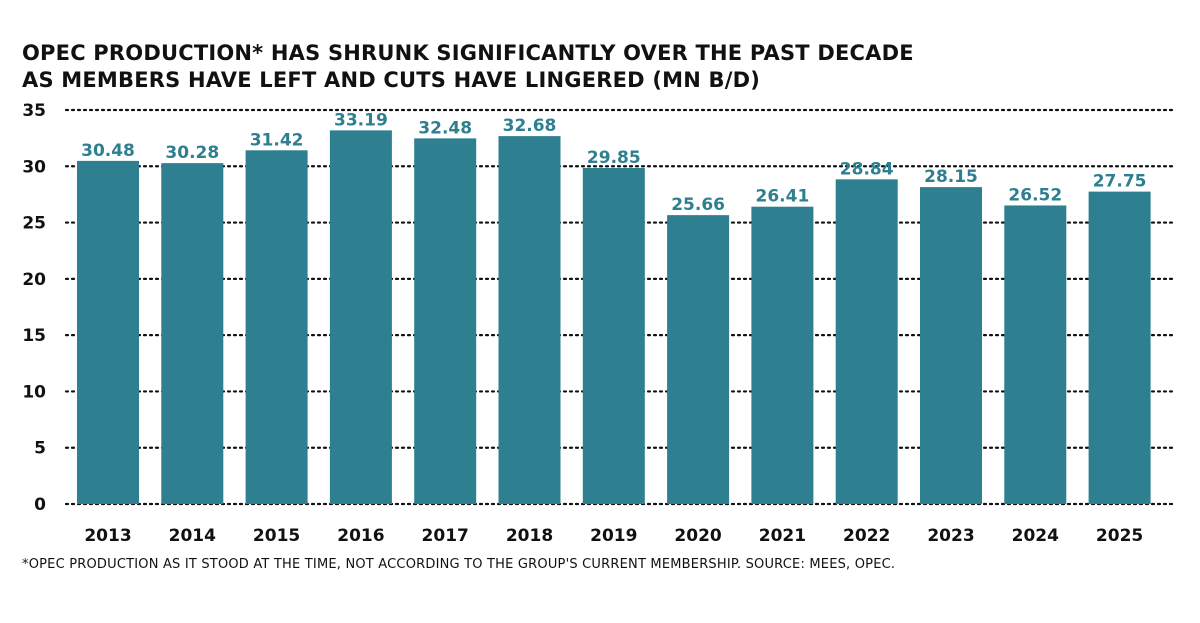  I want to click on x-tick-label: 2019, so click(613, 536).